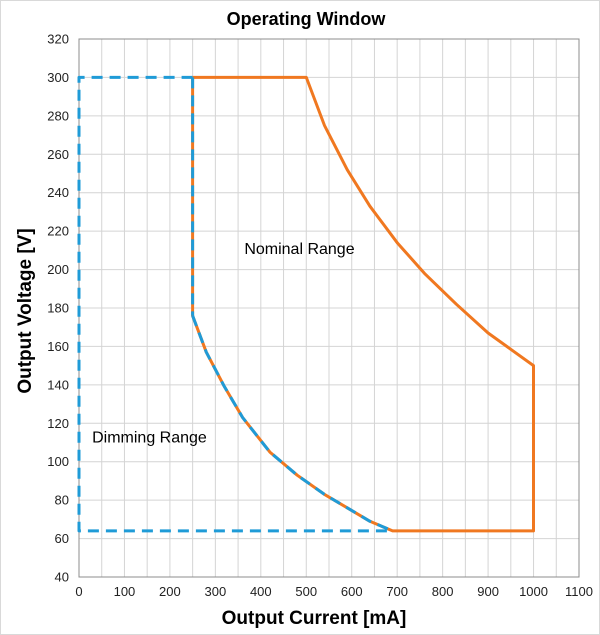 Image resolution: width=600 pixels, height=635 pixels. Describe the element at coordinates (62, 500) in the screenshot. I see `y-tick-label: 80` at that location.